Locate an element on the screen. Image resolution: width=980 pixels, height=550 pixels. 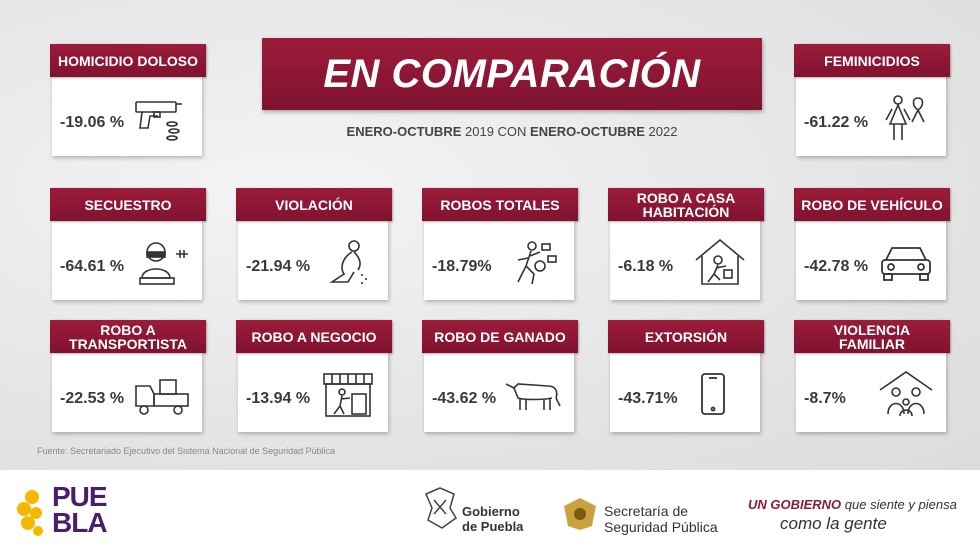
card-value: -19.06 % is located at coordinates (92, 122).